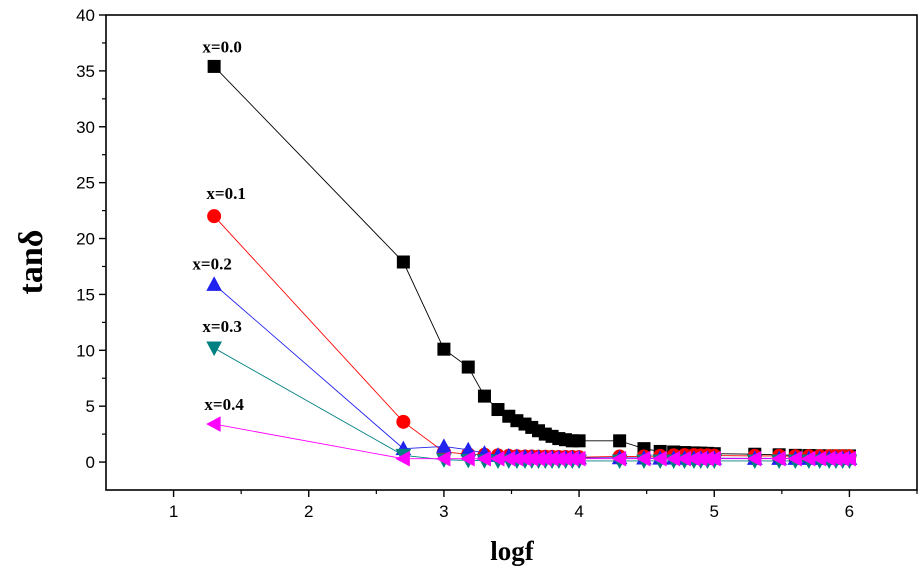  I want to click on x-tick-label: 1, so click(173, 511).